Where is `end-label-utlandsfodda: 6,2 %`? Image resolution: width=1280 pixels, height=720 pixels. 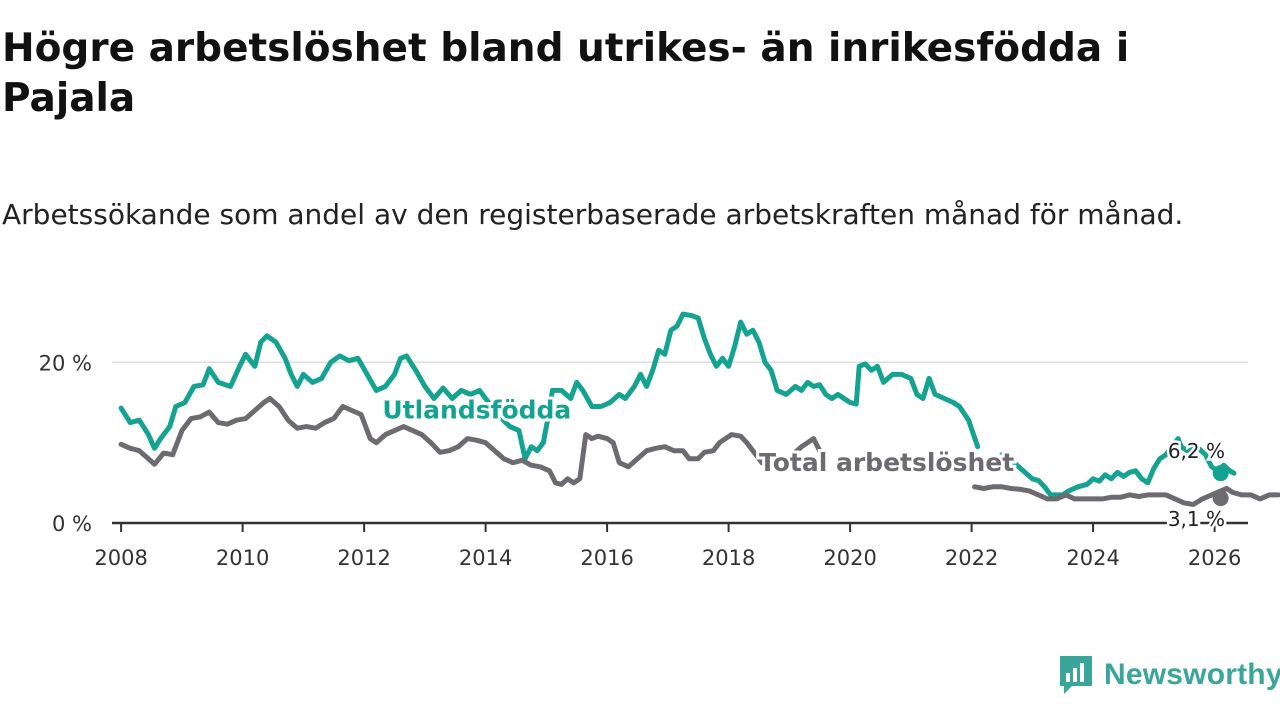
end-label-utlandsfodda: 6,2 % is located at coordinates (1196, 451).